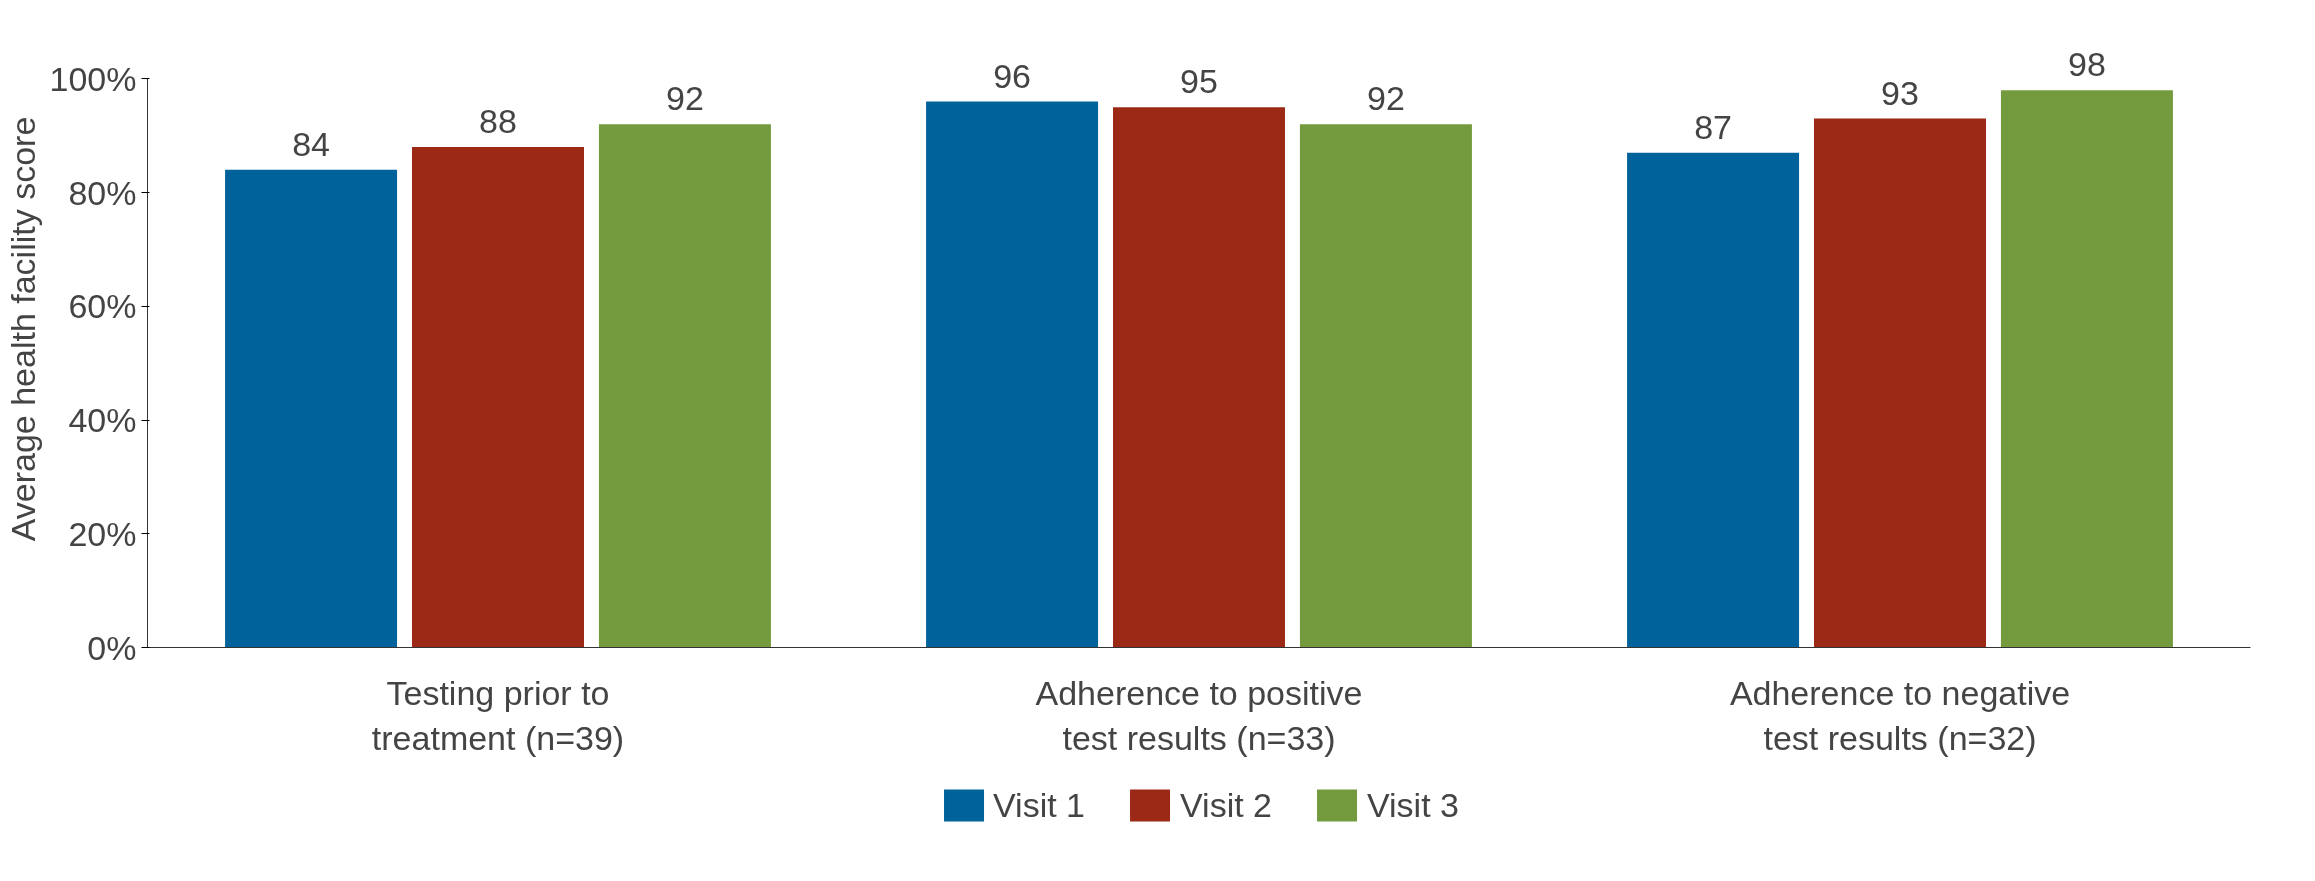 The image size is (2315, 881). What do you see at coordinates (1039, 805) in the screenshot?
I see `legend-label: Visit 1` at bounding box center [1039, 805].